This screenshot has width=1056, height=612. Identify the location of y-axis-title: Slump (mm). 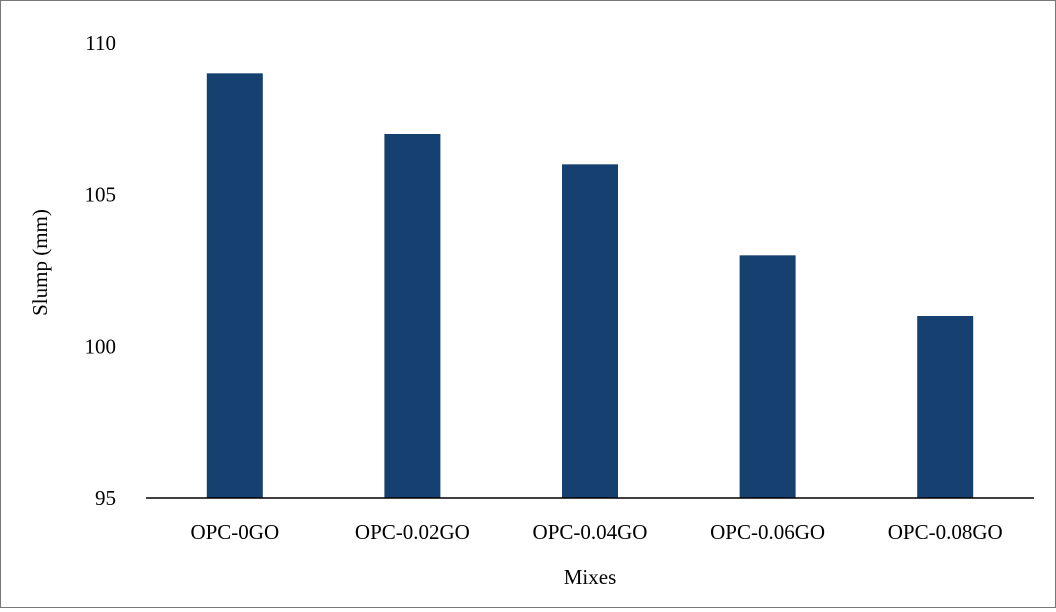
(40, 262).